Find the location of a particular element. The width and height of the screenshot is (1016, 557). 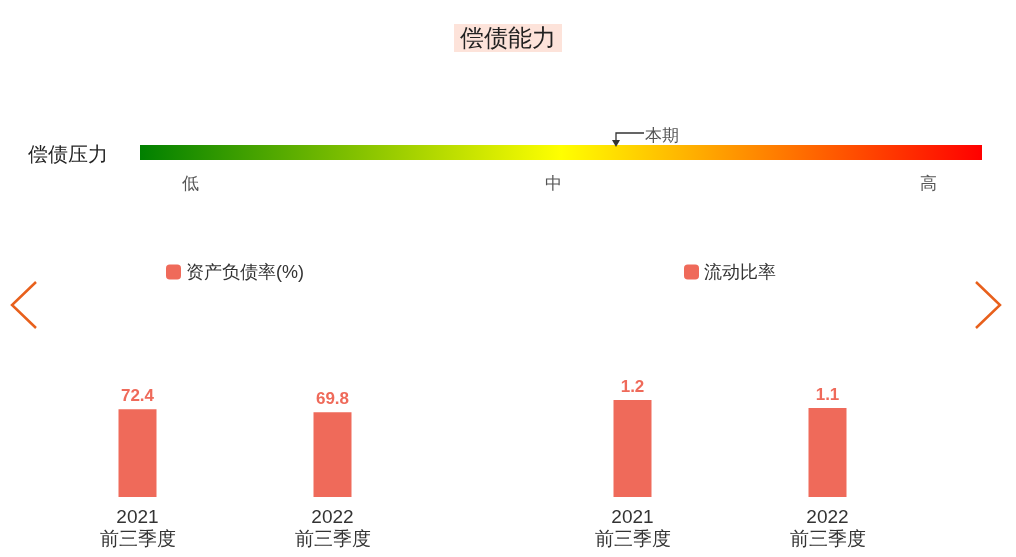

text: 低 is located at coordinates (190, 183).